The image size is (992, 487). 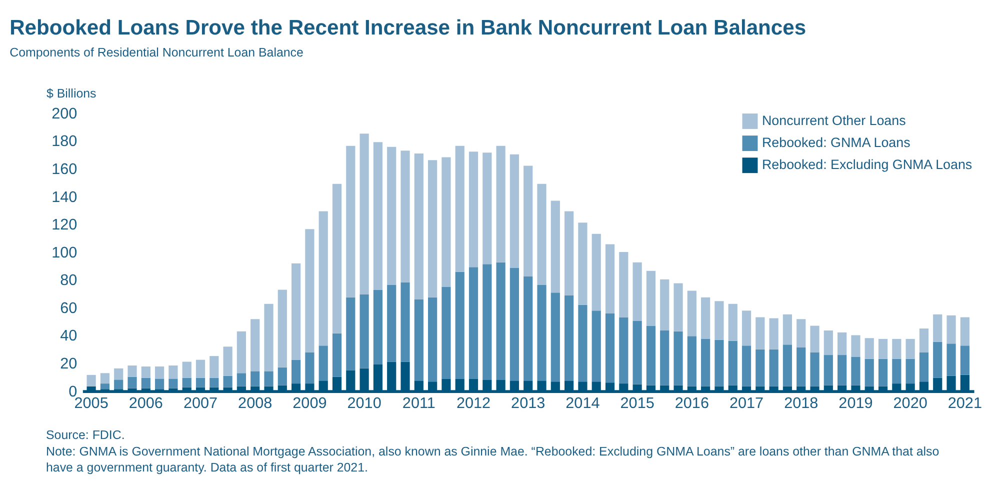 I want to click on y-axis-title: $ Billions, so click(x=71, y=93).